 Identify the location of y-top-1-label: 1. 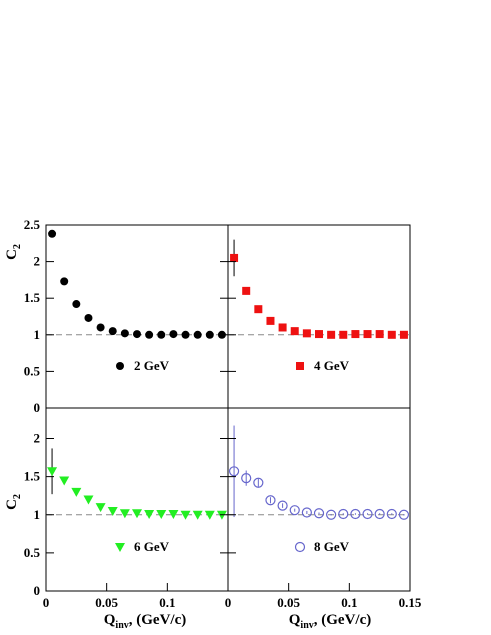
(37, 334).